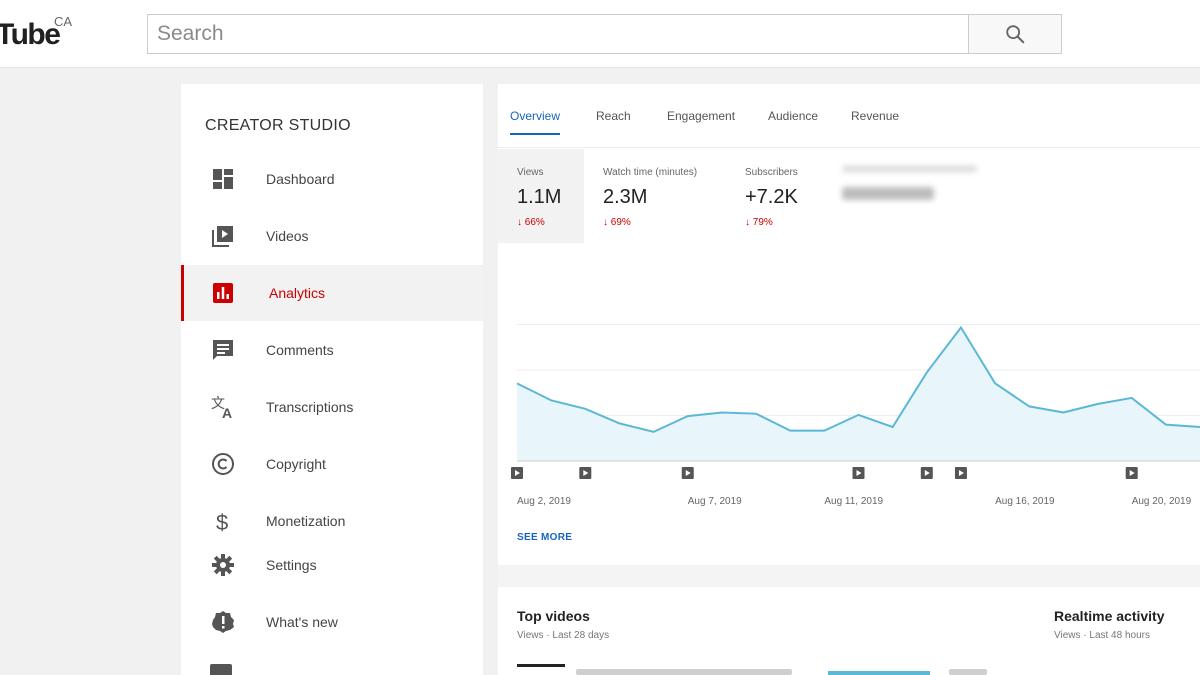 The image size is (1200, 675). What do you see at coordinates (300, 179) in the screenshot?
I see `sidebar-item-label: Dashboard` at bounding box center [300, 179].